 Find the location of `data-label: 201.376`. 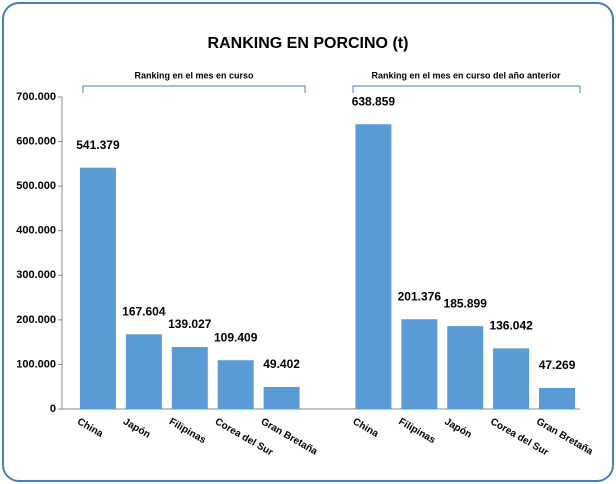

data-label: 201.376 is located at coordinates (420, 296).